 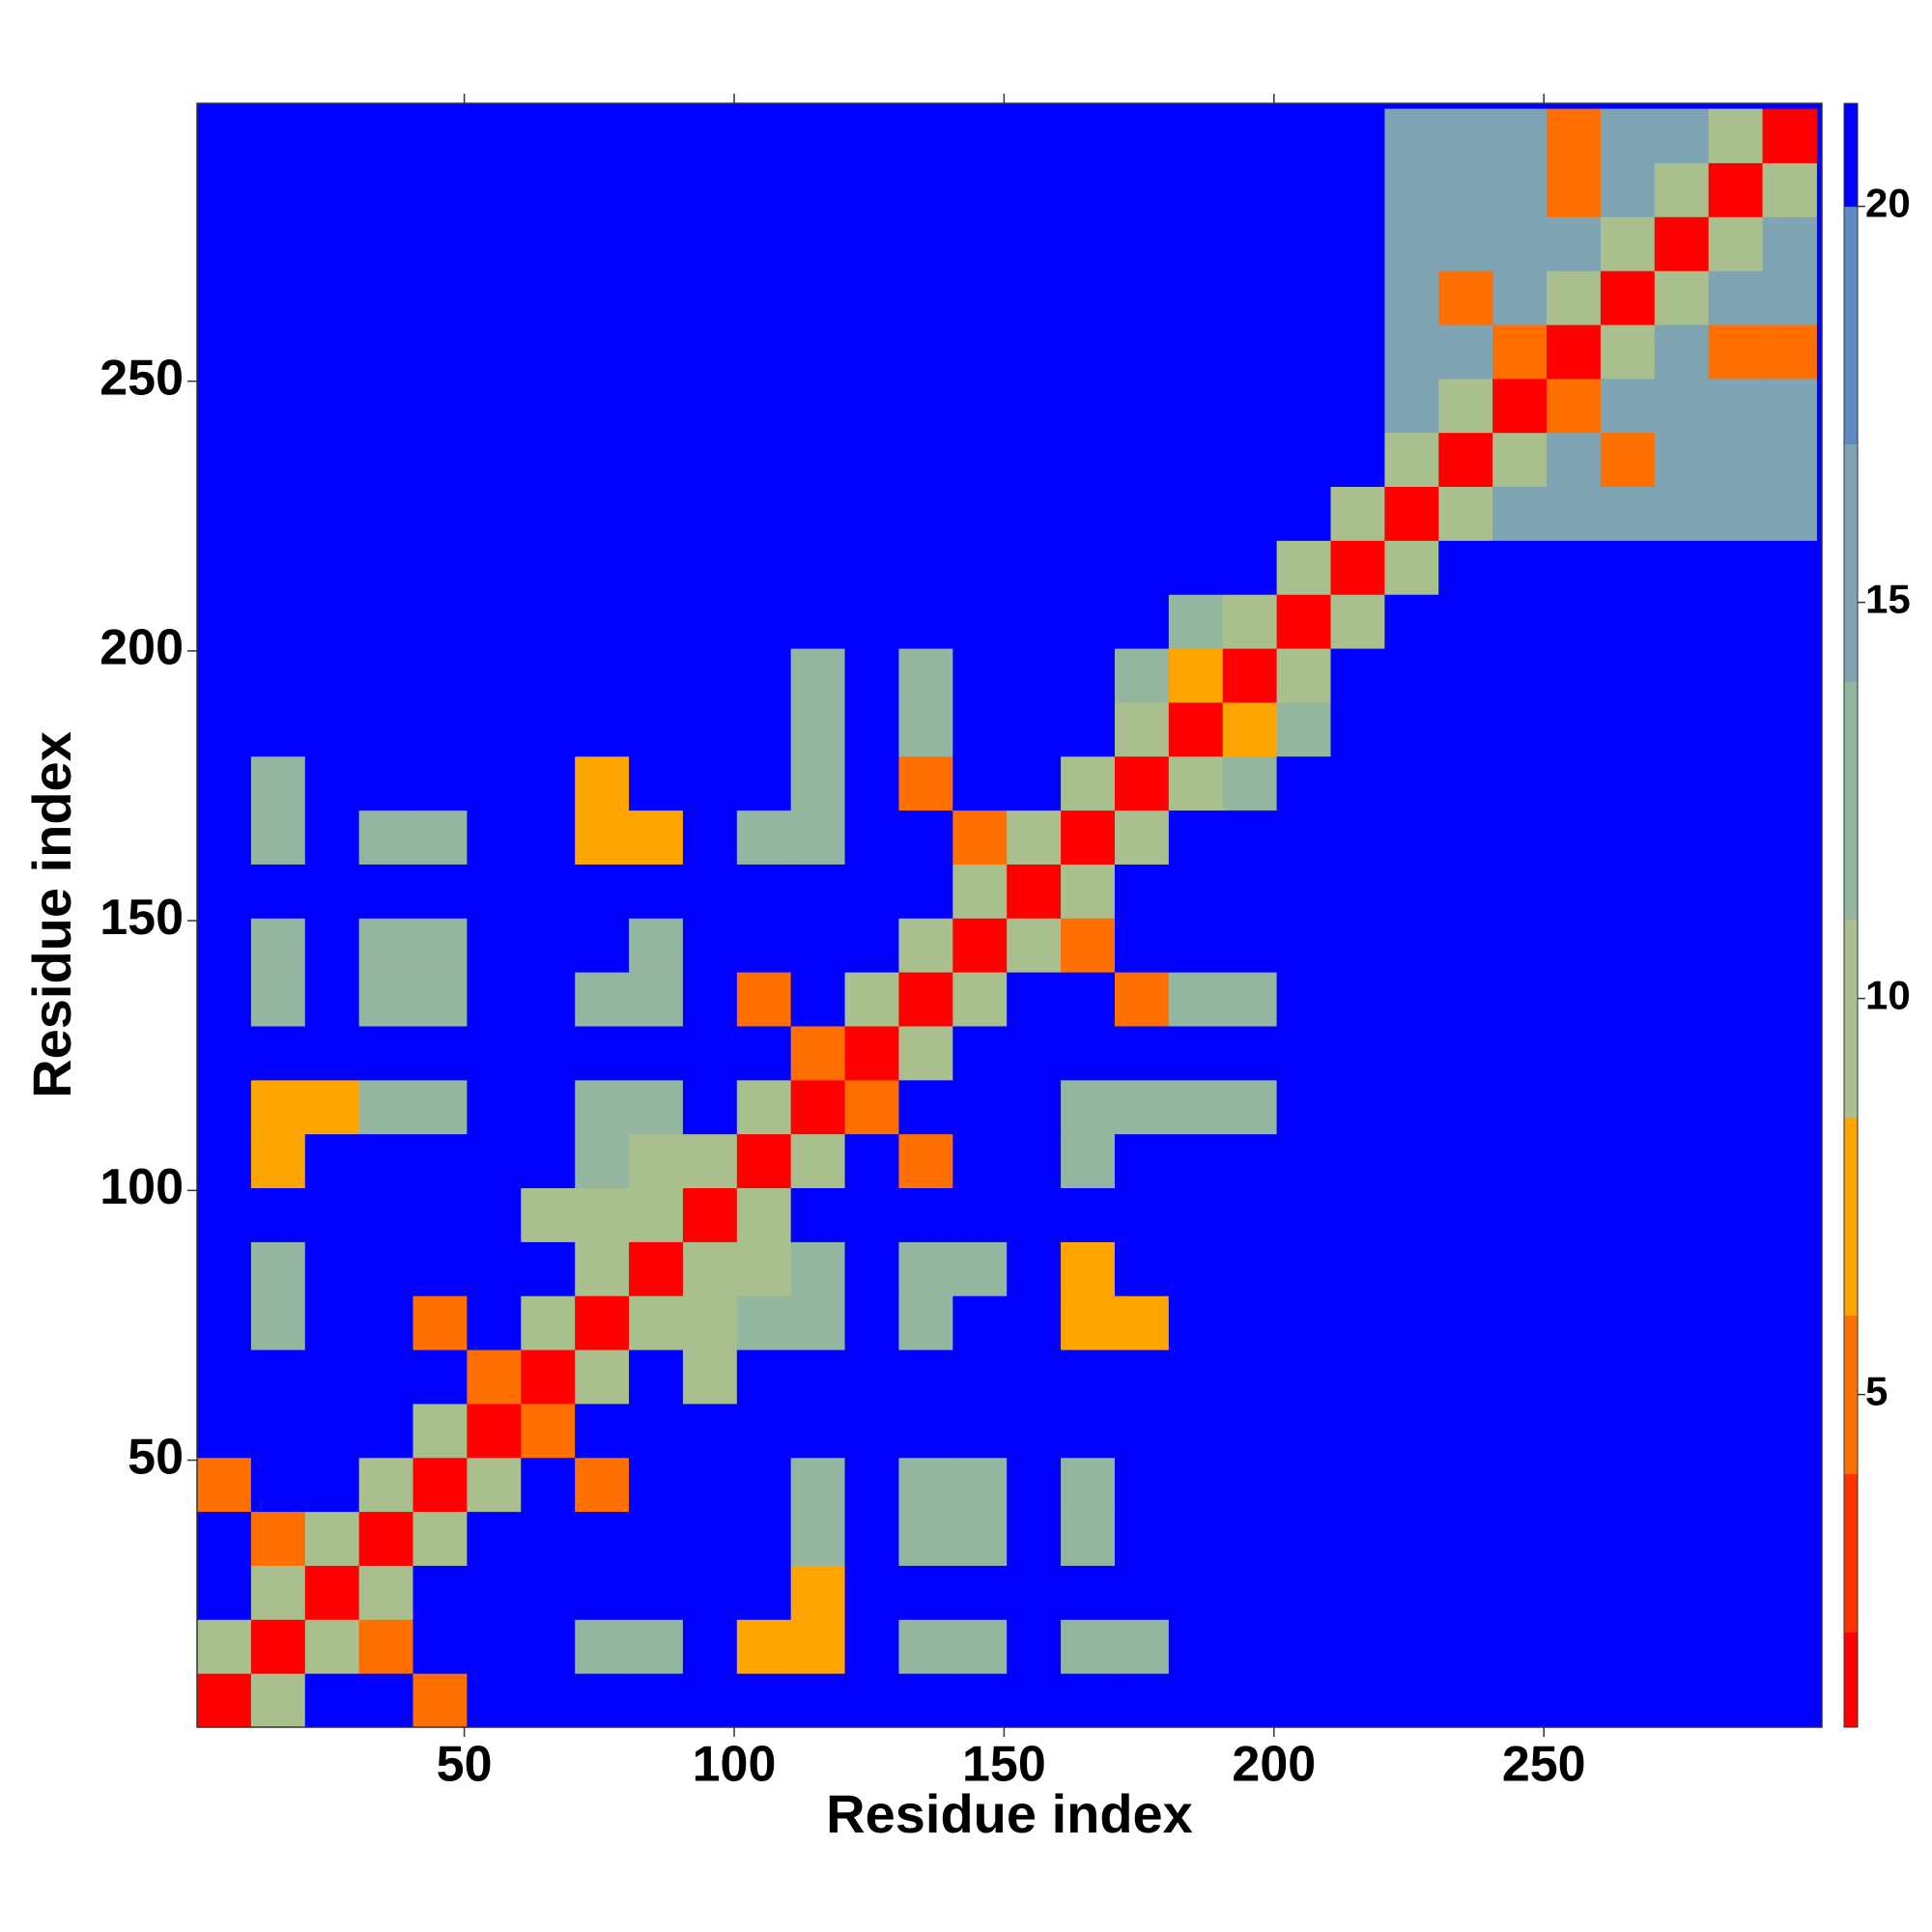 I want to click on x-tick-label: 200, so click(x=1274, y=1765).